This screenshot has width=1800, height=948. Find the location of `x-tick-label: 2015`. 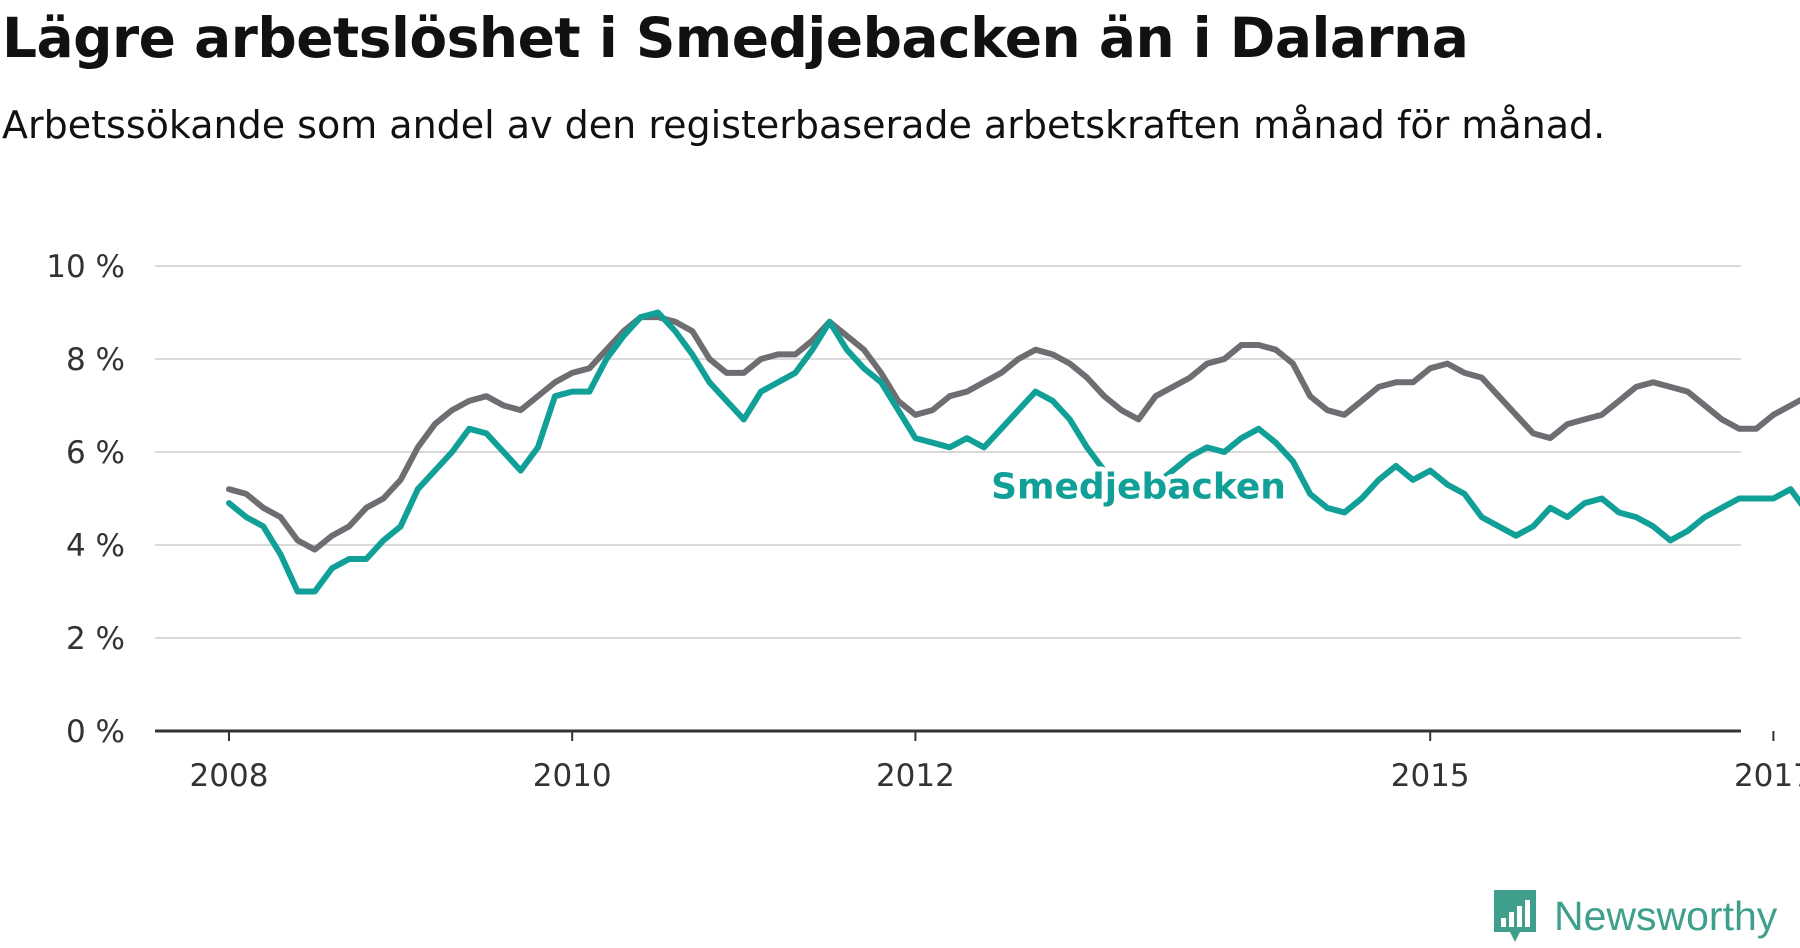

x-tick-label: 2015 is located at coordinates (1430, 776).